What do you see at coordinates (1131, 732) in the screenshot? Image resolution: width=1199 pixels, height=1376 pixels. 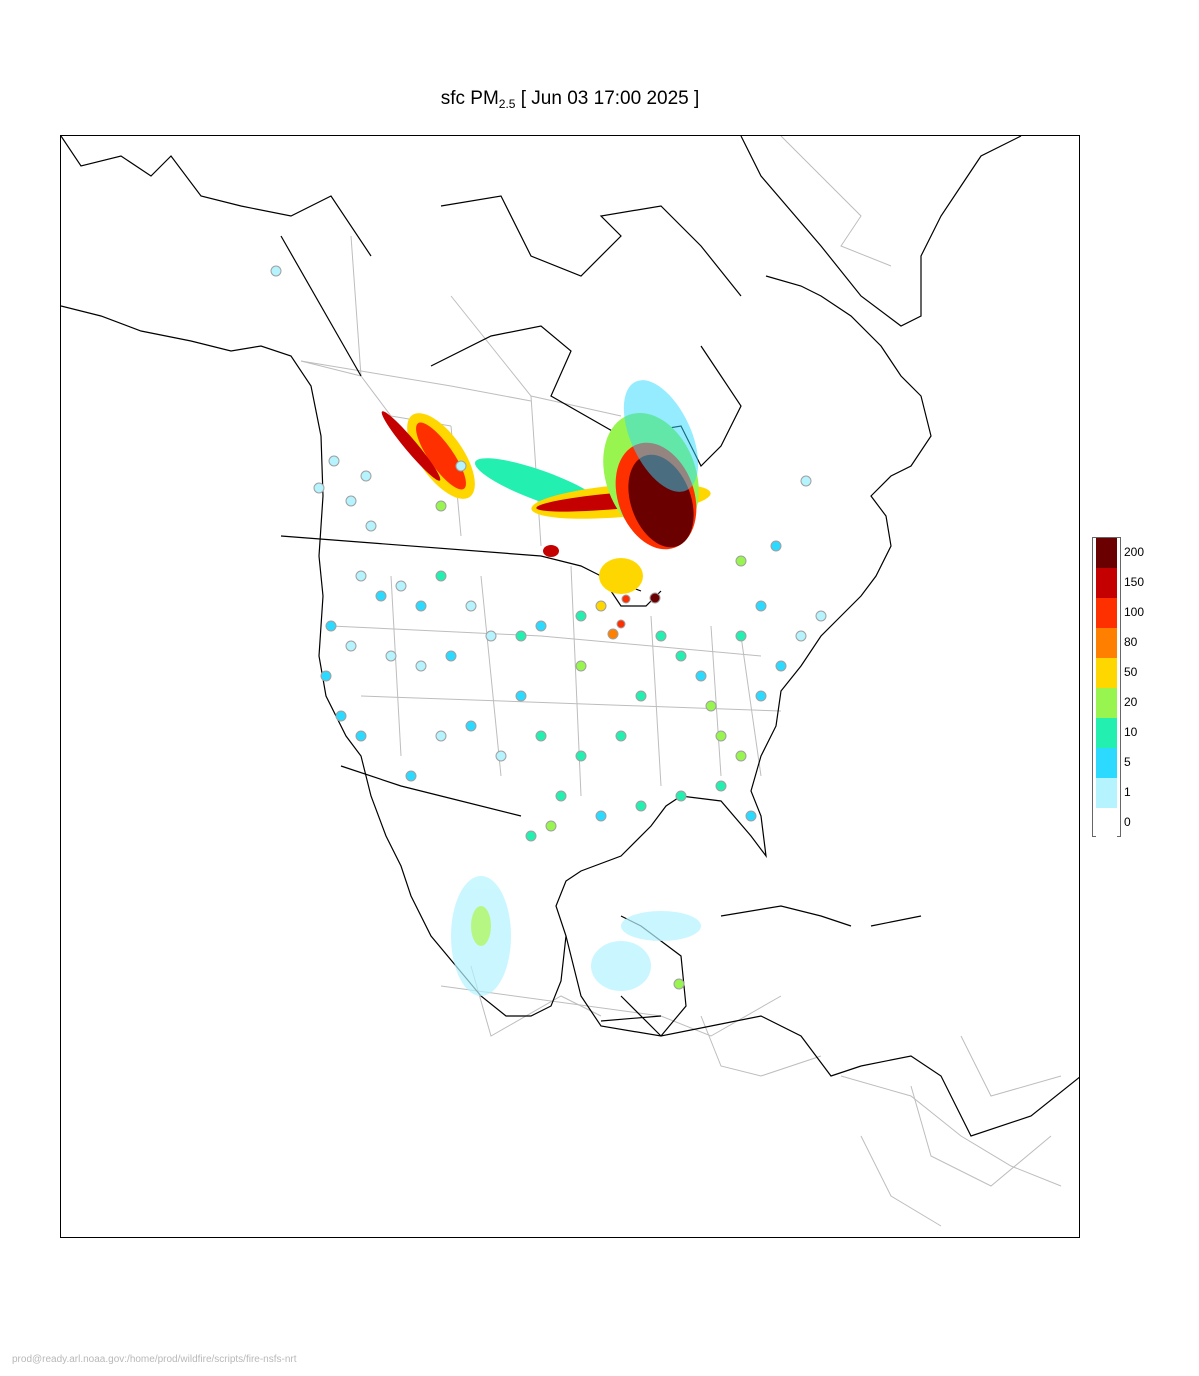 I see `legend-label: 10` at bounding box center [1131, 732].